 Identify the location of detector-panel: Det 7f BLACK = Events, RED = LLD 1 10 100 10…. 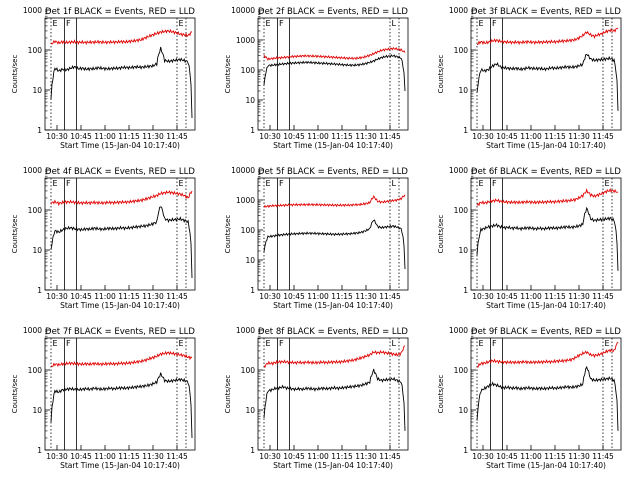
(103, 398).